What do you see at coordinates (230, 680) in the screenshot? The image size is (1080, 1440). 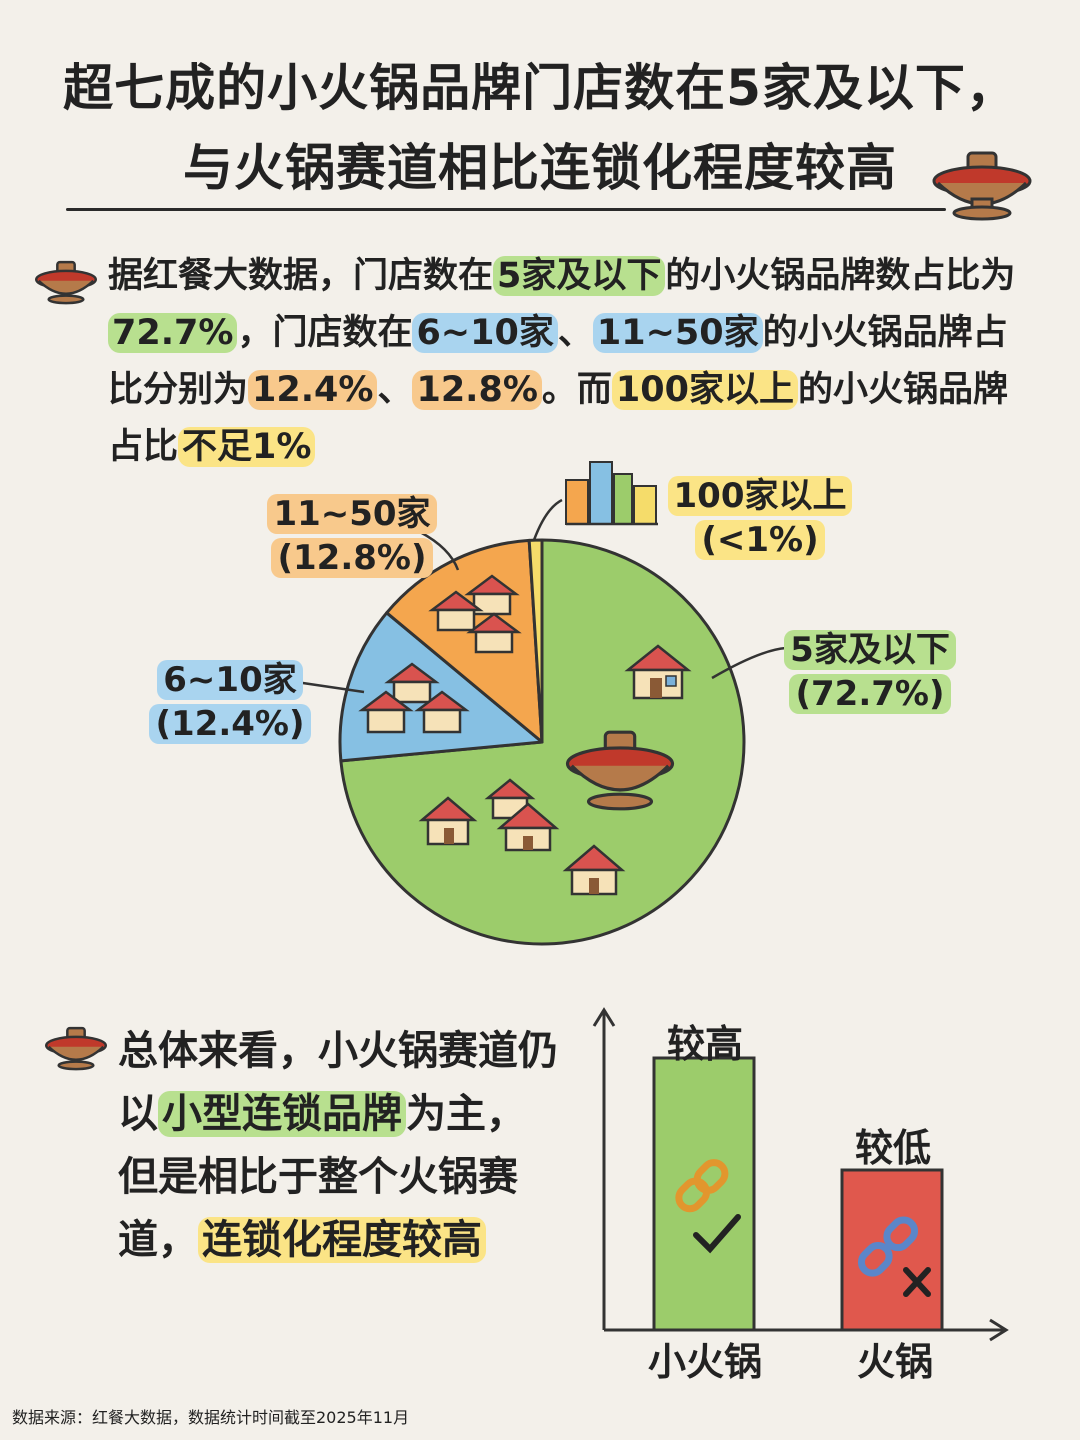 I see `pie-label-text: 6~10家` at bounding box center [230, 680].